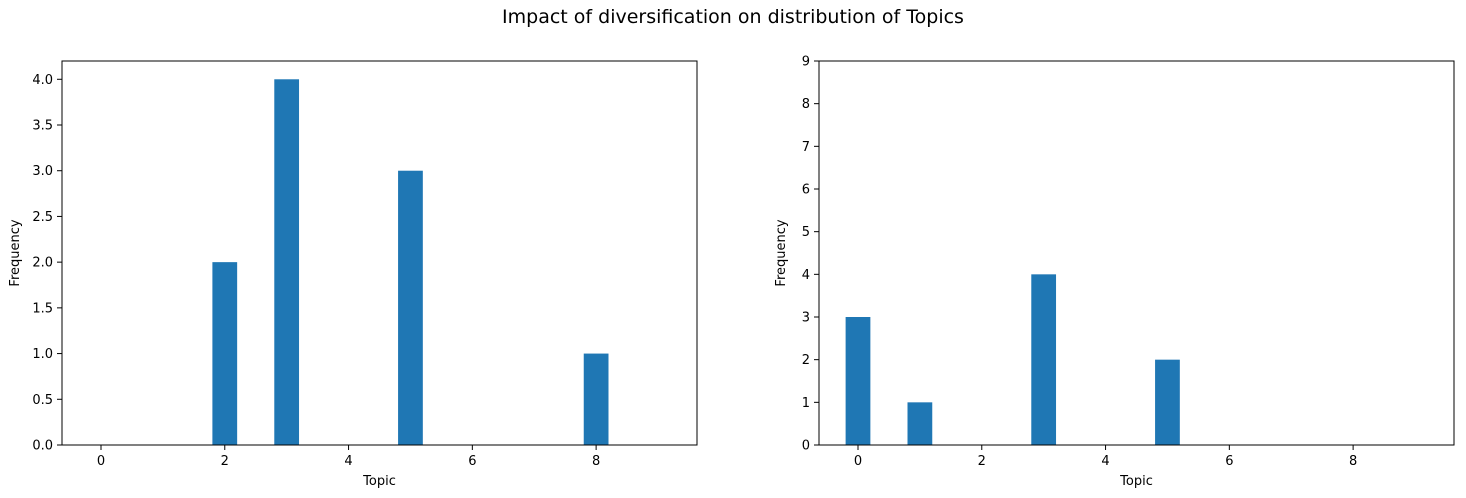 This screenshot has height=498, width=1466. What do you see at coordinates (806, 403) in the screenshot?
I see `y-tick-label: 1` at bounding box center [806, 403].